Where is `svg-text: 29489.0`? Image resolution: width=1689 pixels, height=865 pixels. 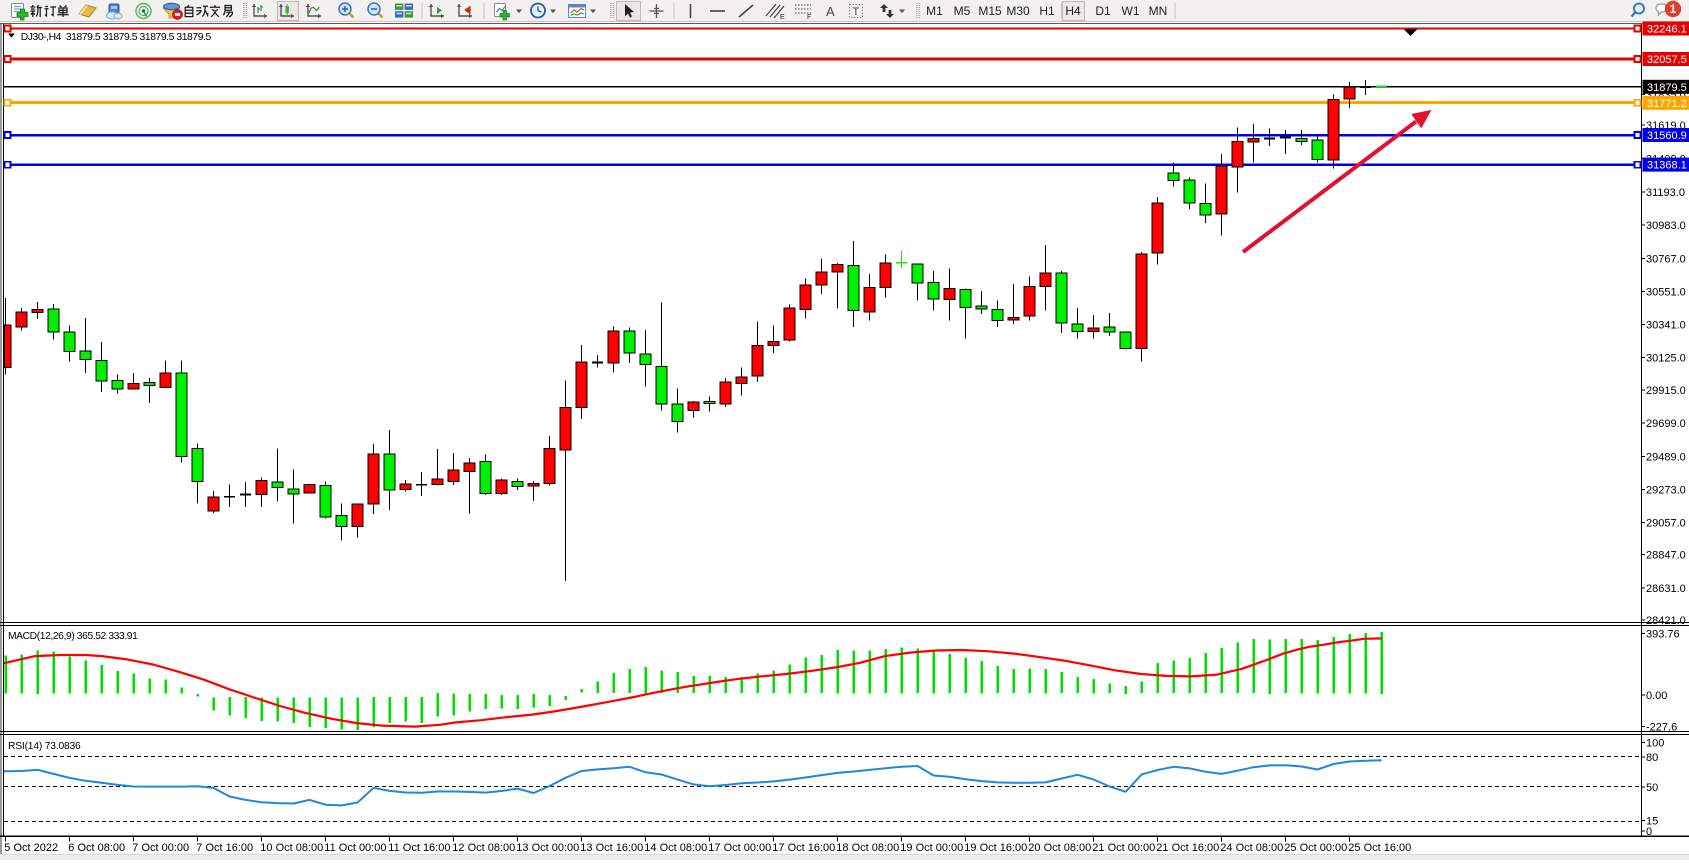
svg-text: 29489.0 is located at coordinates (1666, 458).